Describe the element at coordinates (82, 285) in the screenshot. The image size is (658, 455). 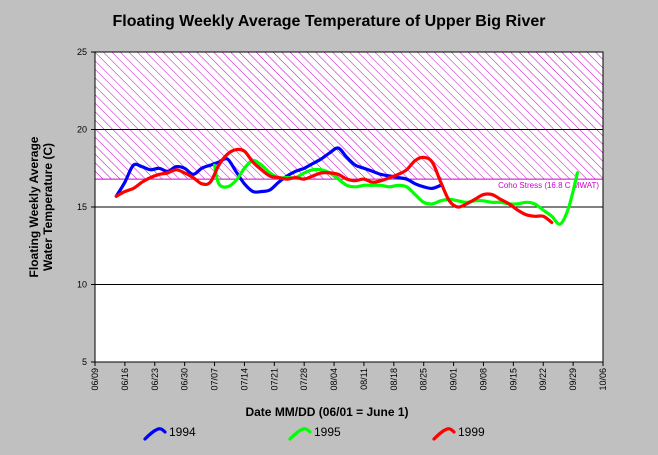
I see `y-tick-label: 10` at that location.